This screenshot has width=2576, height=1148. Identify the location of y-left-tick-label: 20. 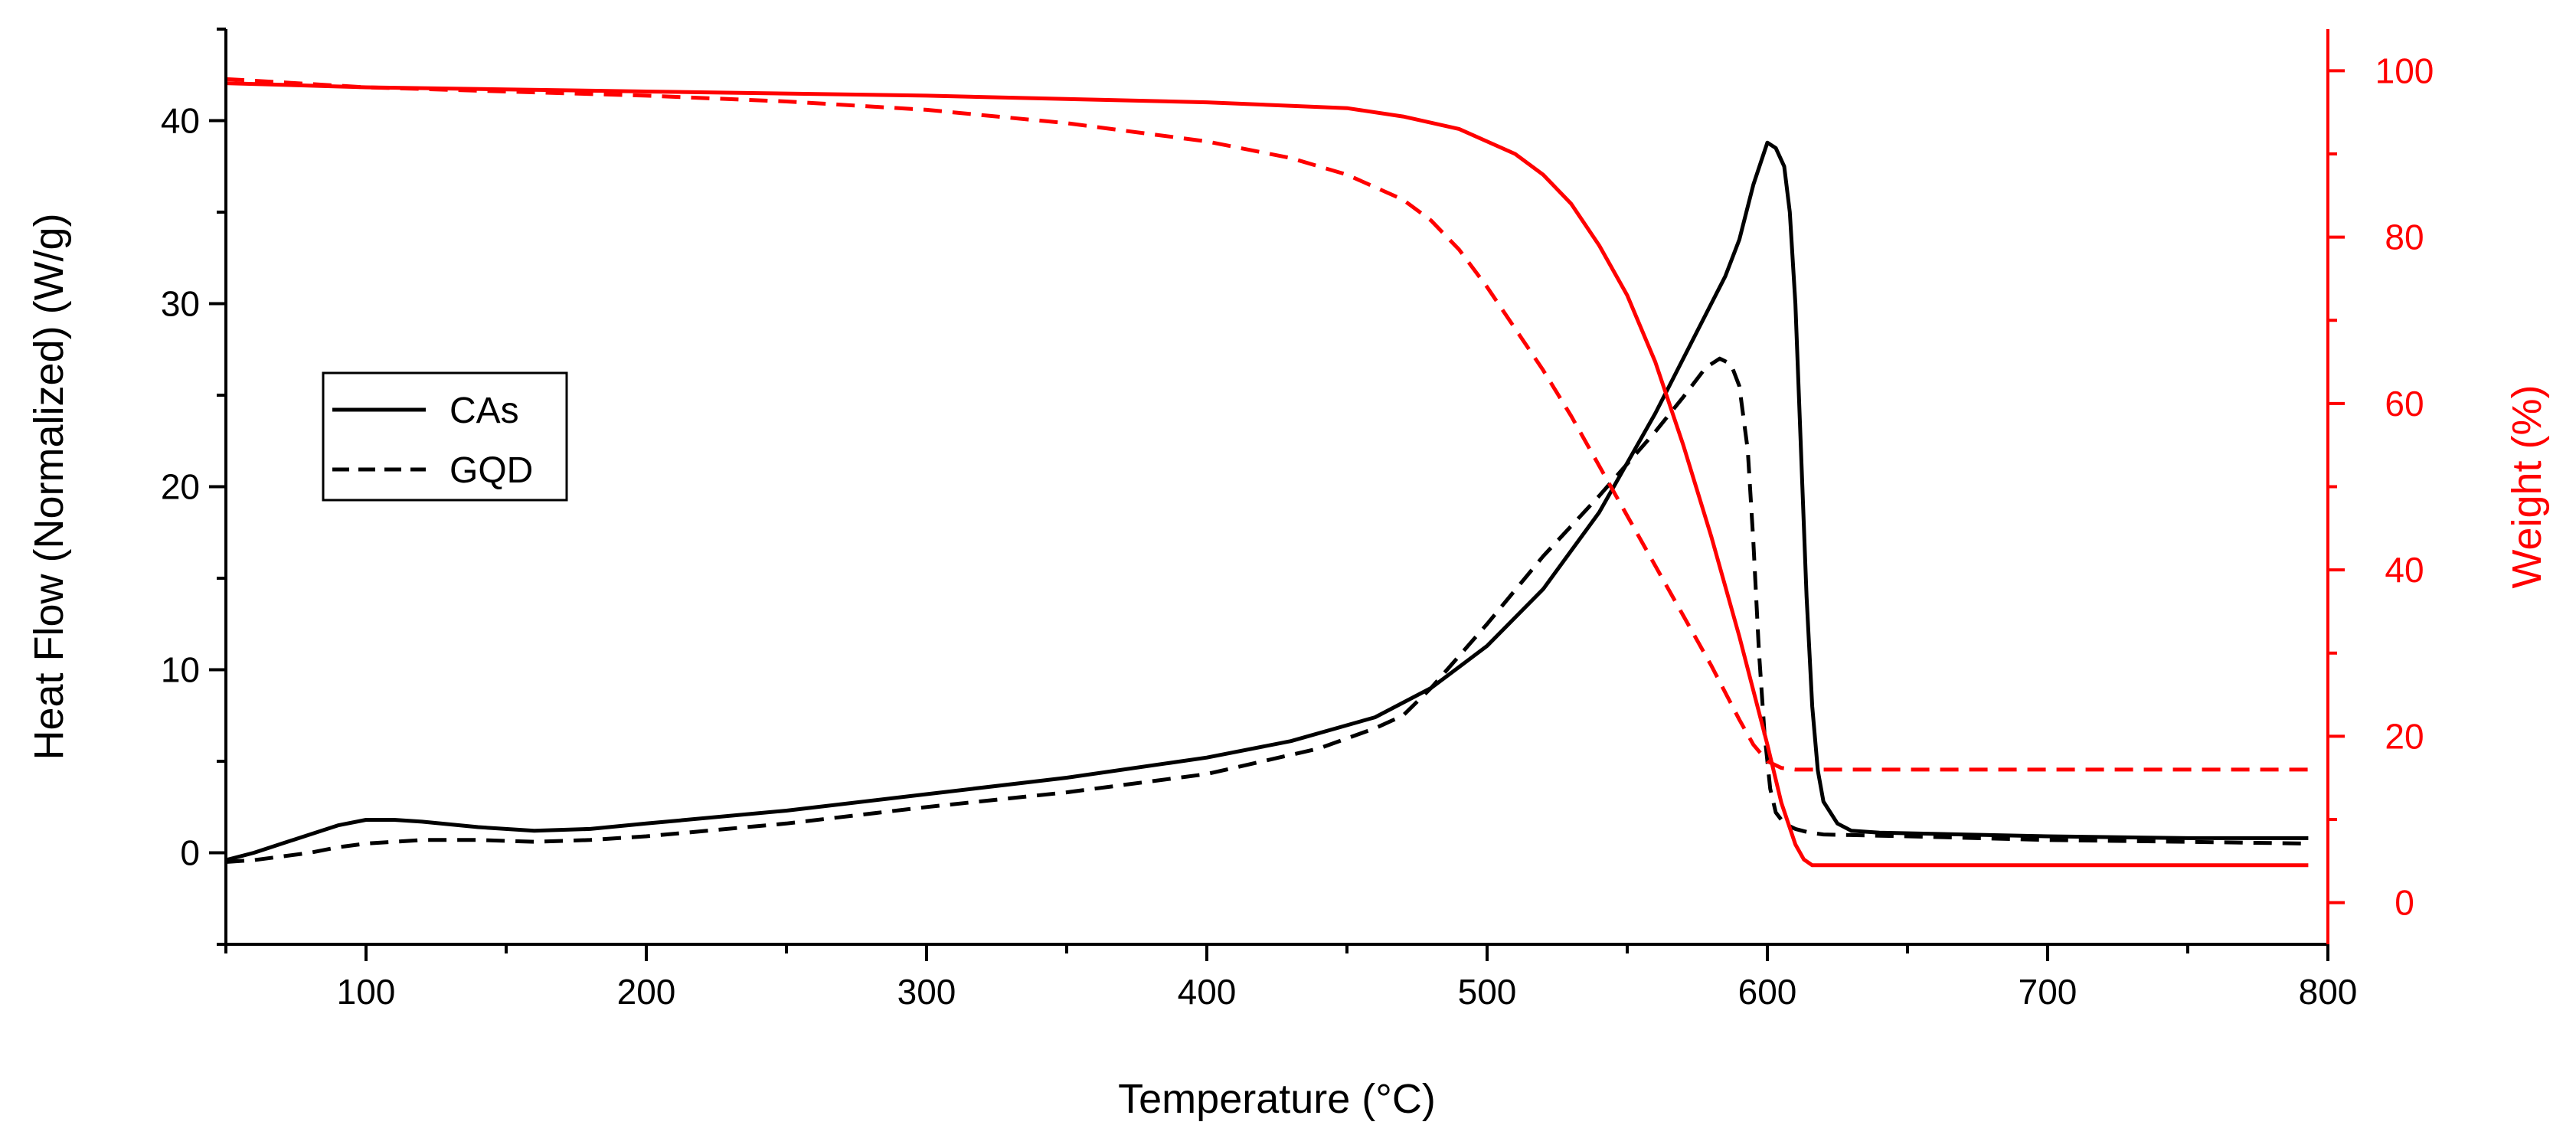
(180, 487).